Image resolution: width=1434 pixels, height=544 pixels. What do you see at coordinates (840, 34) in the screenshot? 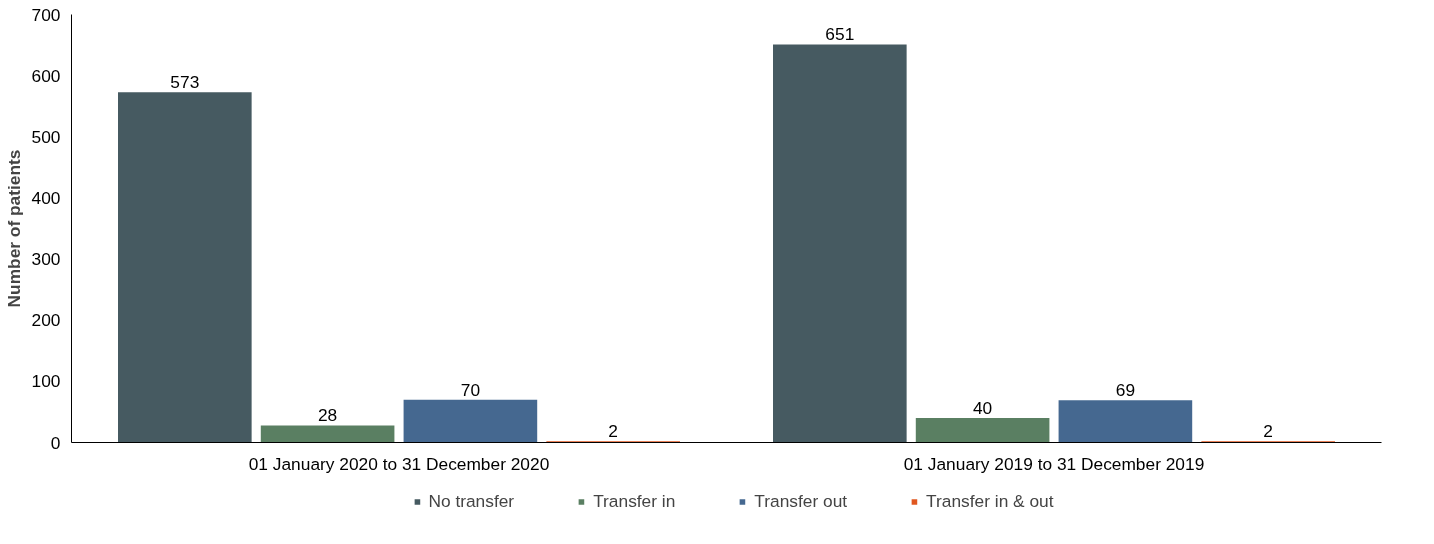
I see `data-label: 651` at bounding box center [840, 34].